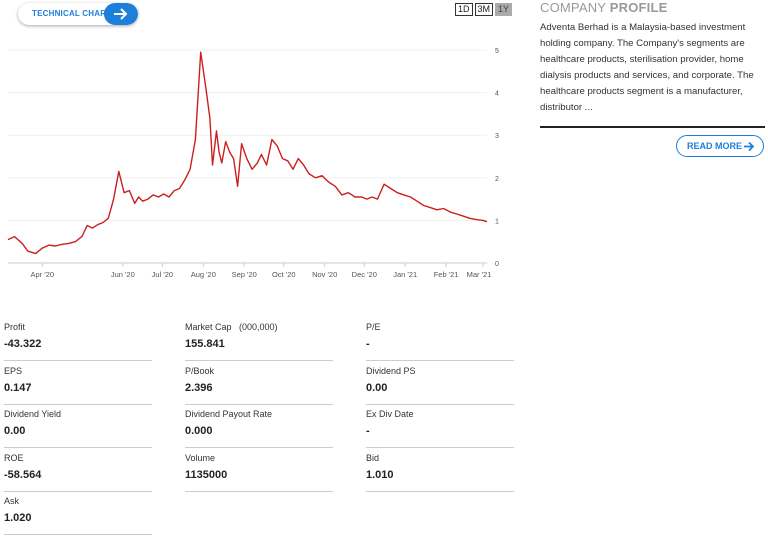 The height and width of the screenshot is (539, 768). Describe the element at coordinates (497, 221) in the screenshot. I see `y-tick-label: 1` at that location.